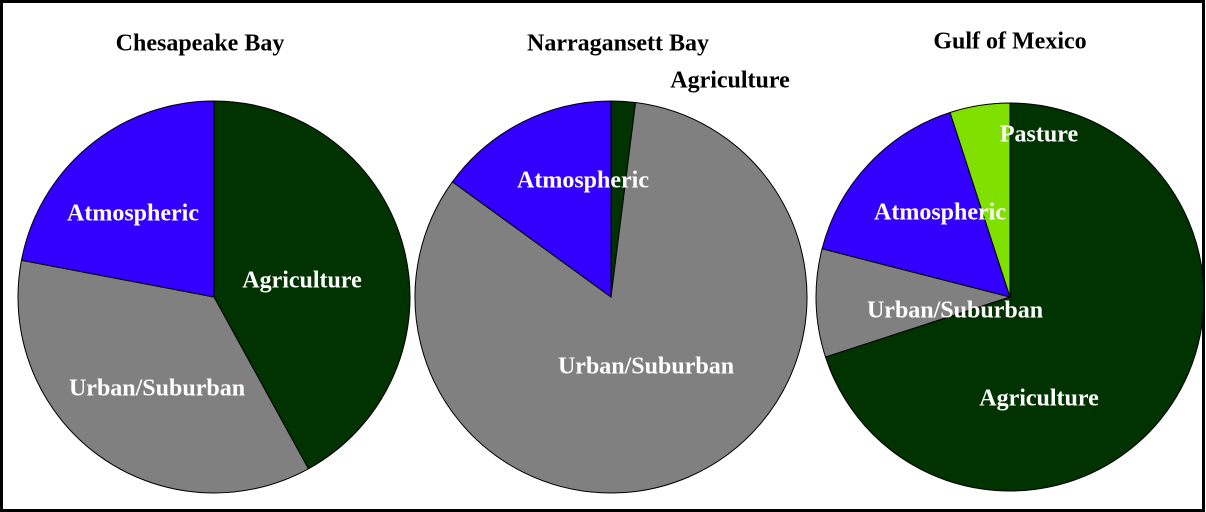 Image resolution: width=1206 pixels, height=512 pixels. Describe the element at coordinates (618, 44) in the screenshot. I see `chart-title: Narragansett Bay` at that location.